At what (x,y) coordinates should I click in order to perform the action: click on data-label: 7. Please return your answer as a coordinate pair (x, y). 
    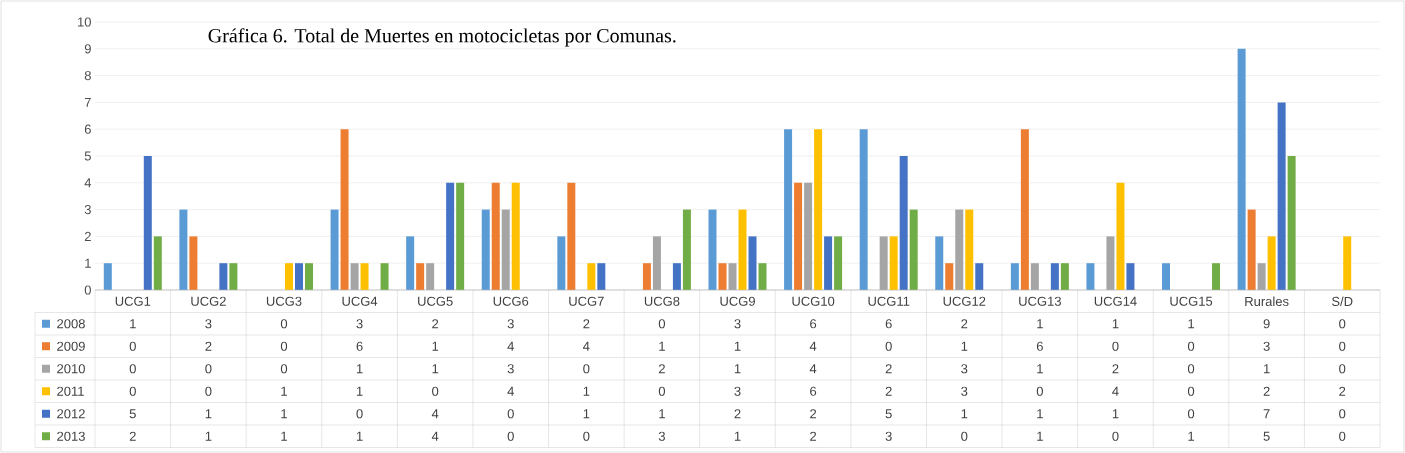
    Looking at the image, I should click on (1266, 414).